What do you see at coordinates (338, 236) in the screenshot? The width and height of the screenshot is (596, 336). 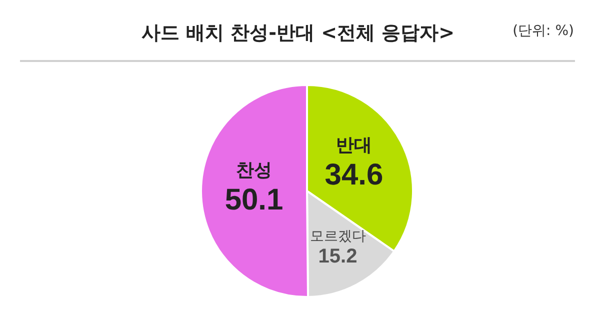 I see `slice-label: 모르겠다` at bounding box center [338, 236].